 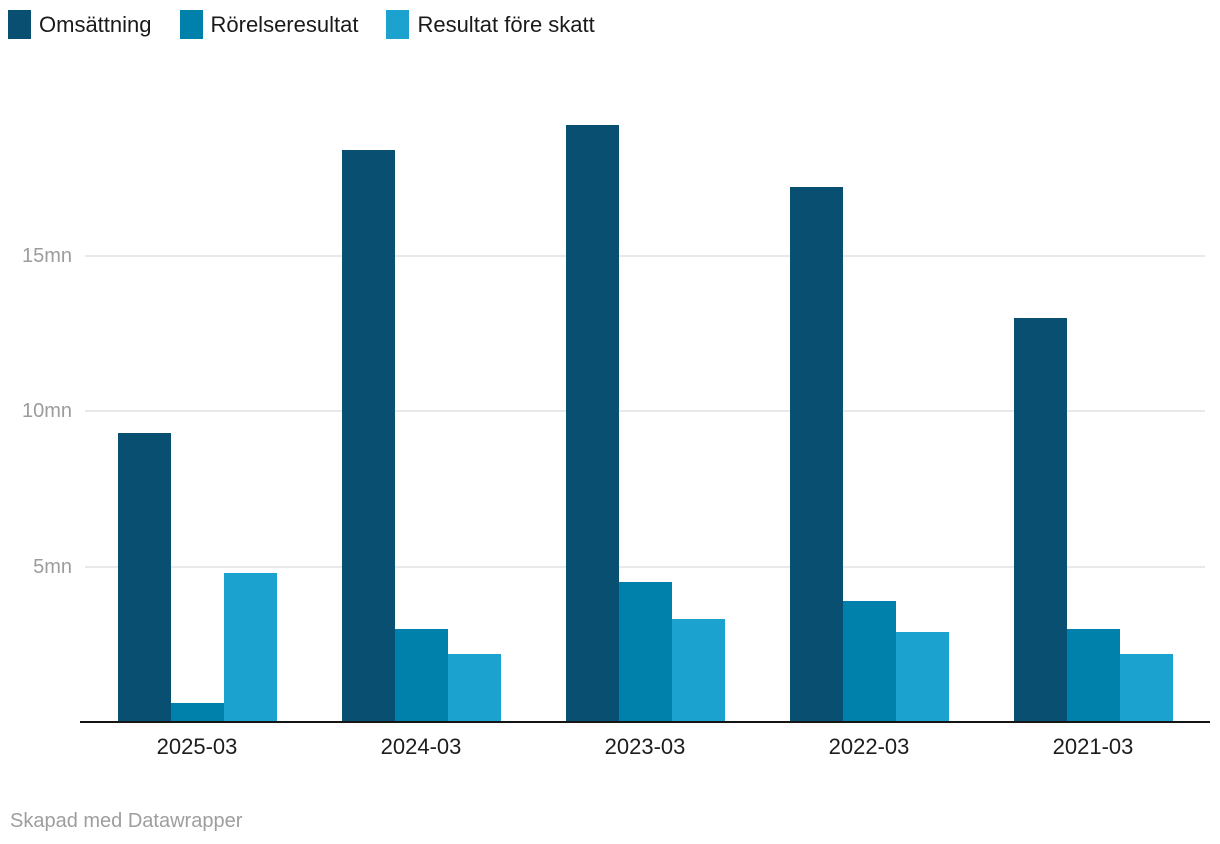 I want to click on legend-label: Resultat före skatt, so click(x=506, y=24).